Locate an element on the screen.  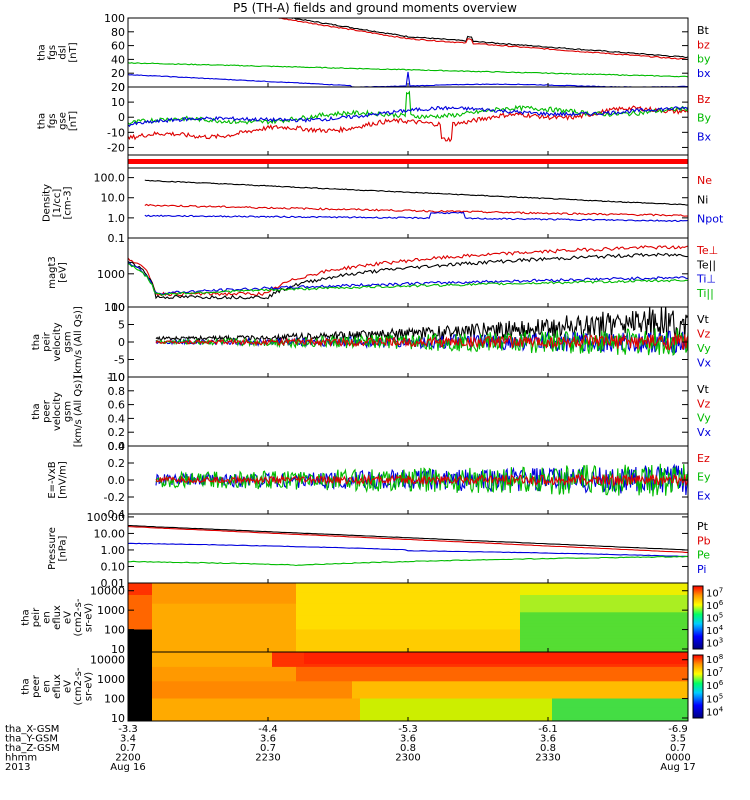
panel-efield-ylabel: E=-VxB is located at coordinates (52, 479).